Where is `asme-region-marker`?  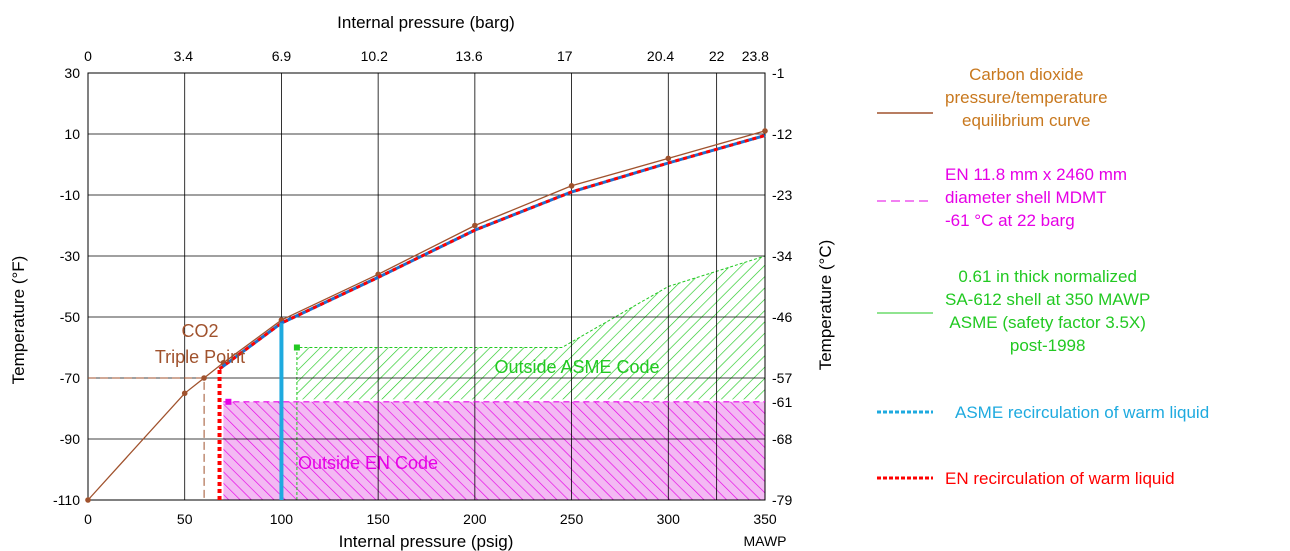
asme-region-marker is located at coordinates (296, 347).